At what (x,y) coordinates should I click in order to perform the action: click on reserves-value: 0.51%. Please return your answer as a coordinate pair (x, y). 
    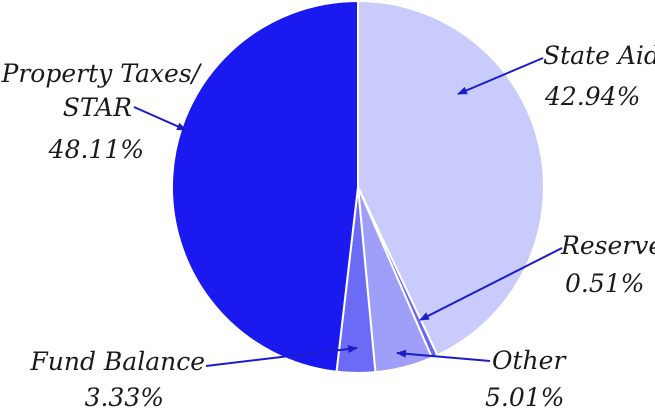
    Looking at the image, I should click on (604, 283).